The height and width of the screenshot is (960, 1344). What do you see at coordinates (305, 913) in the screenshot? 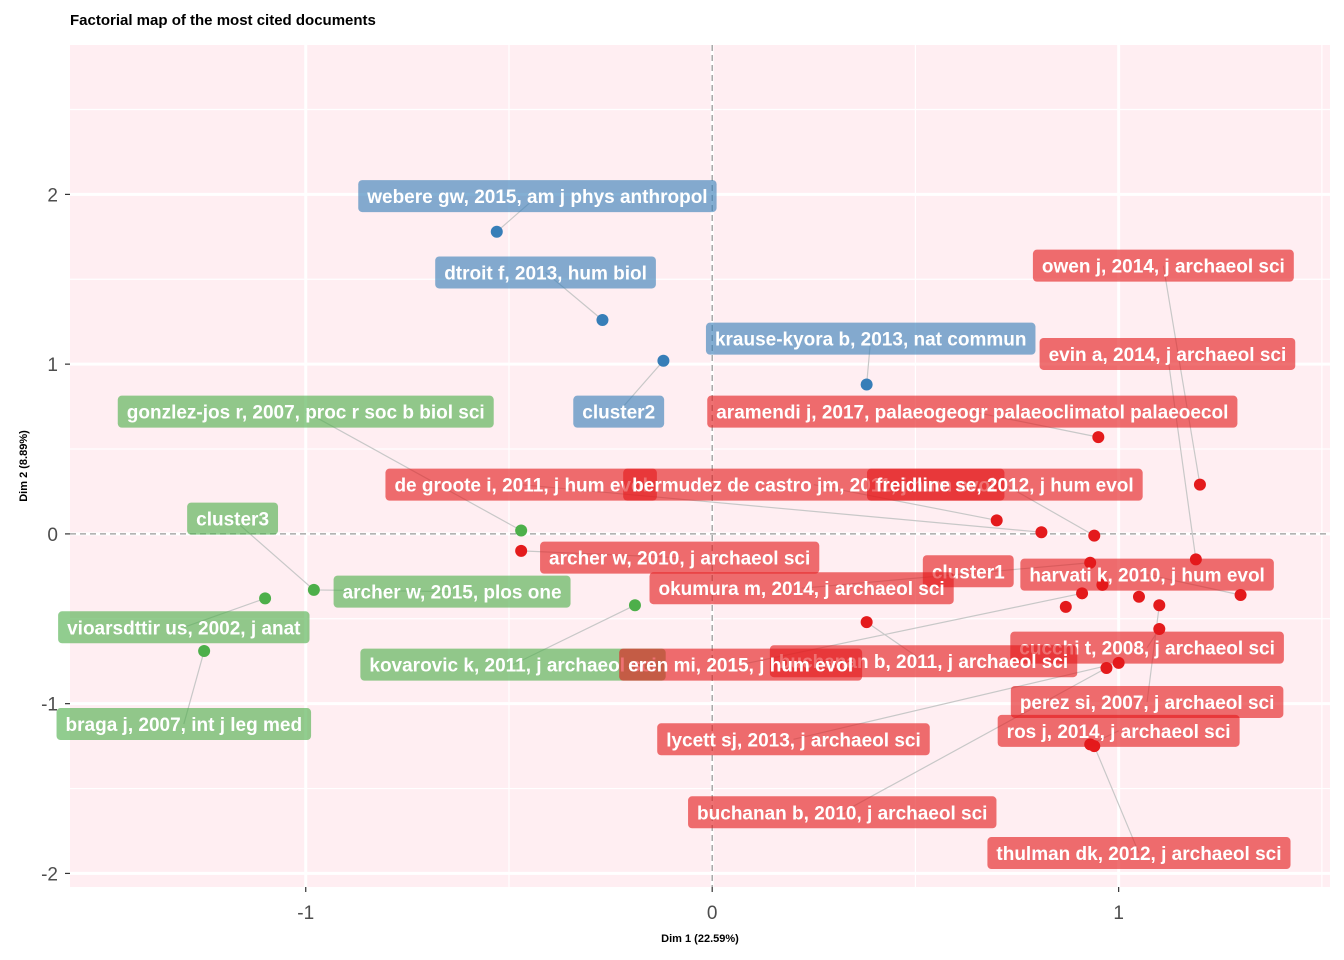
I see `x-tick-label: -1` at bounding box center [305, 913].